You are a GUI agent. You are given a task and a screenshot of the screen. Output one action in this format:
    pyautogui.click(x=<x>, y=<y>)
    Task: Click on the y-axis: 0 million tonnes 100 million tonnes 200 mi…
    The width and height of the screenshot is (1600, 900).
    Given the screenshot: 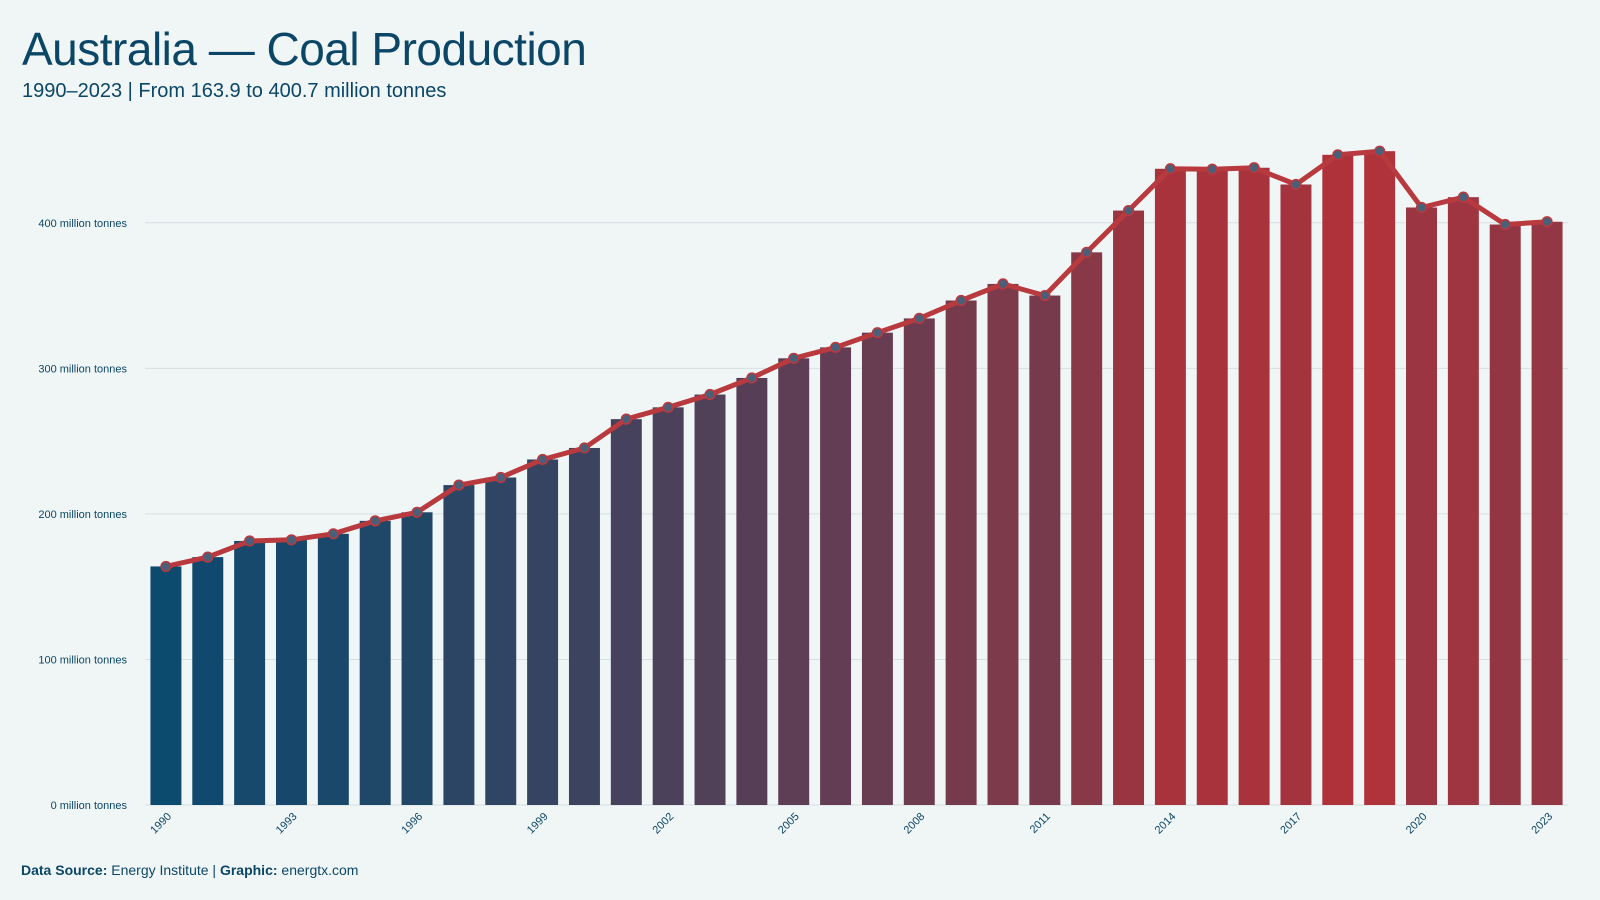 What is the action you would take?
    pyautogui.click(x=82, y=515)
    